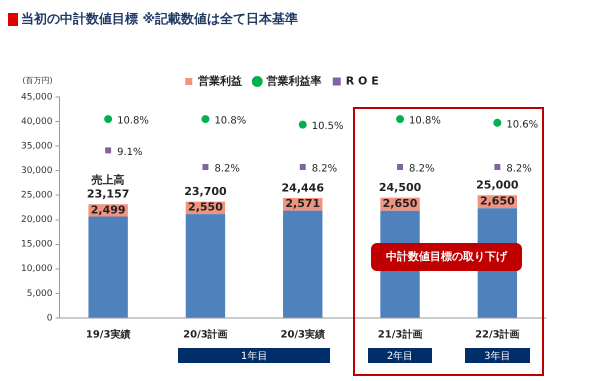 The height and width of the screenshot is (381, 594). Describe the element at coordinates (36, 269) in the screenshot. I see `y-tick-label: 10,000` at that location.